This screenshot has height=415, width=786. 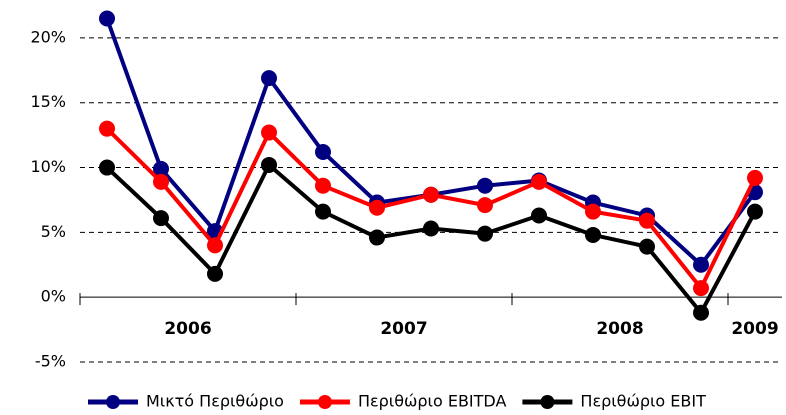 What do you see at coordinates (53, 231) in the screenshot?
I see `y-tick-label: 5%` at bounding box center [53, 231].